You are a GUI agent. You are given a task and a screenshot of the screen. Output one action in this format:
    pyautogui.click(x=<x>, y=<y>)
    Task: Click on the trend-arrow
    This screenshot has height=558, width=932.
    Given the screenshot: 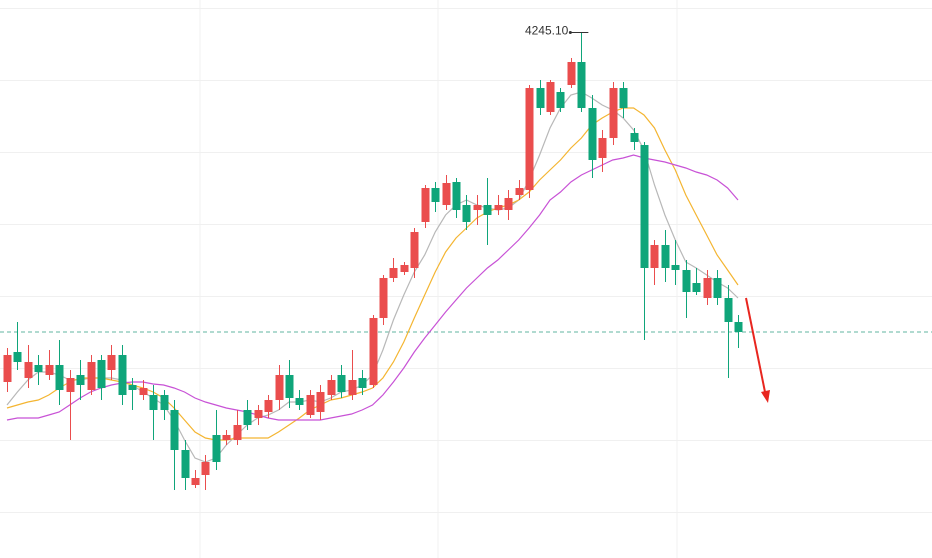 What is the action you would take?
    pyautogui.click(x=757, y=350)
    